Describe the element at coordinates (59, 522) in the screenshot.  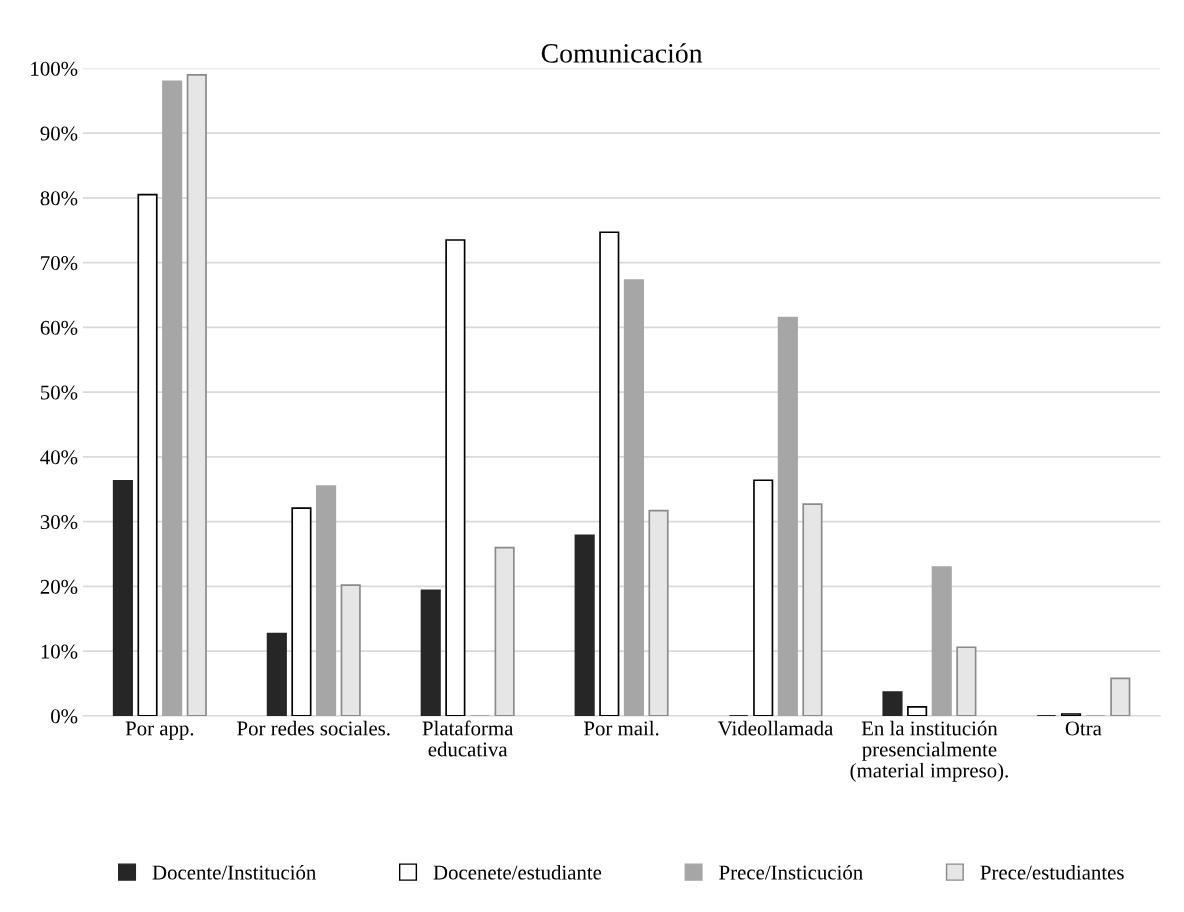
I see `y-tick-label: 30%` at that location.